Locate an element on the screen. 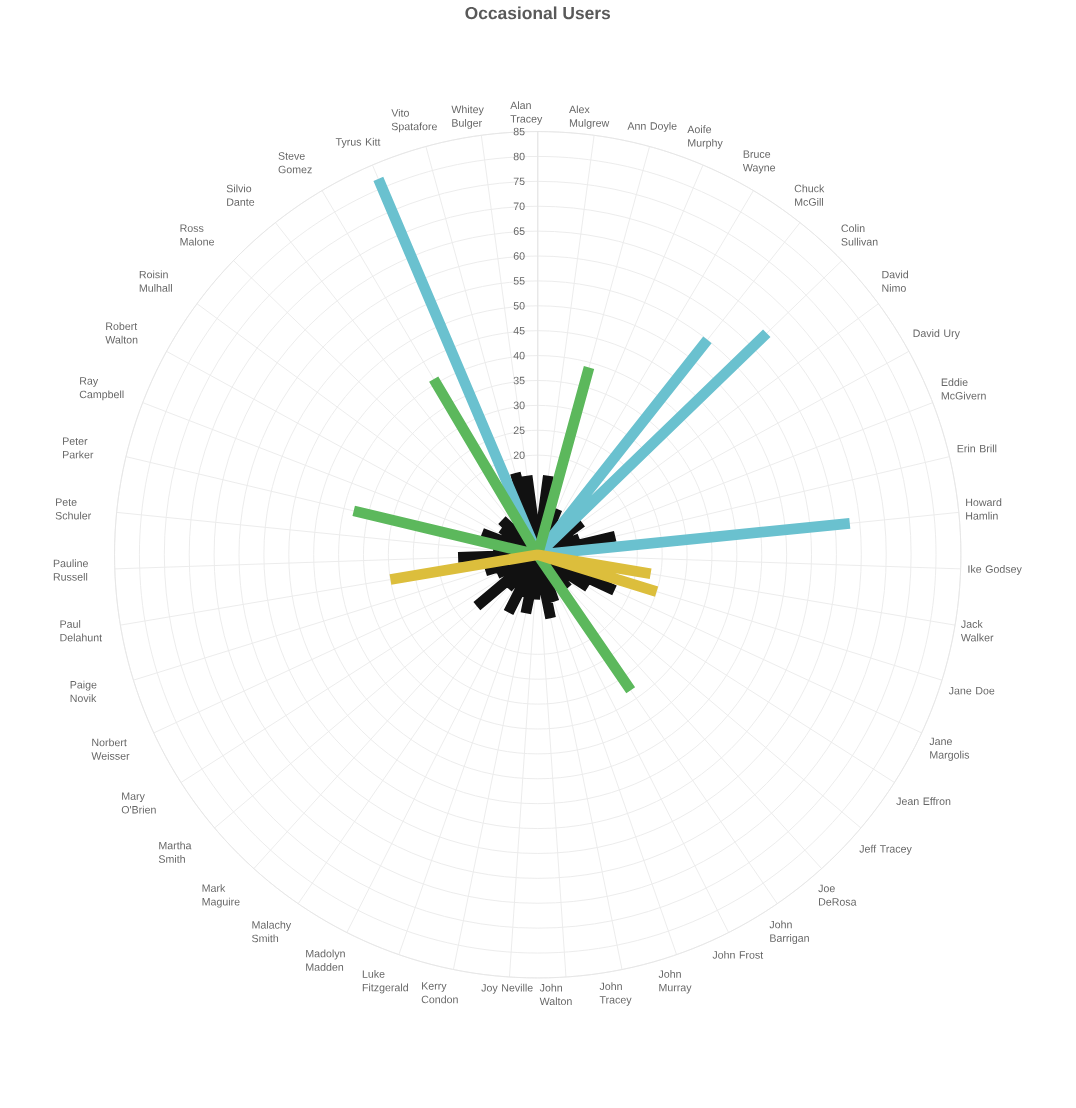 The height and width of the screenshot is (1108, 1076). chart-title: Occasional Users is located at coordinates (538, 13).